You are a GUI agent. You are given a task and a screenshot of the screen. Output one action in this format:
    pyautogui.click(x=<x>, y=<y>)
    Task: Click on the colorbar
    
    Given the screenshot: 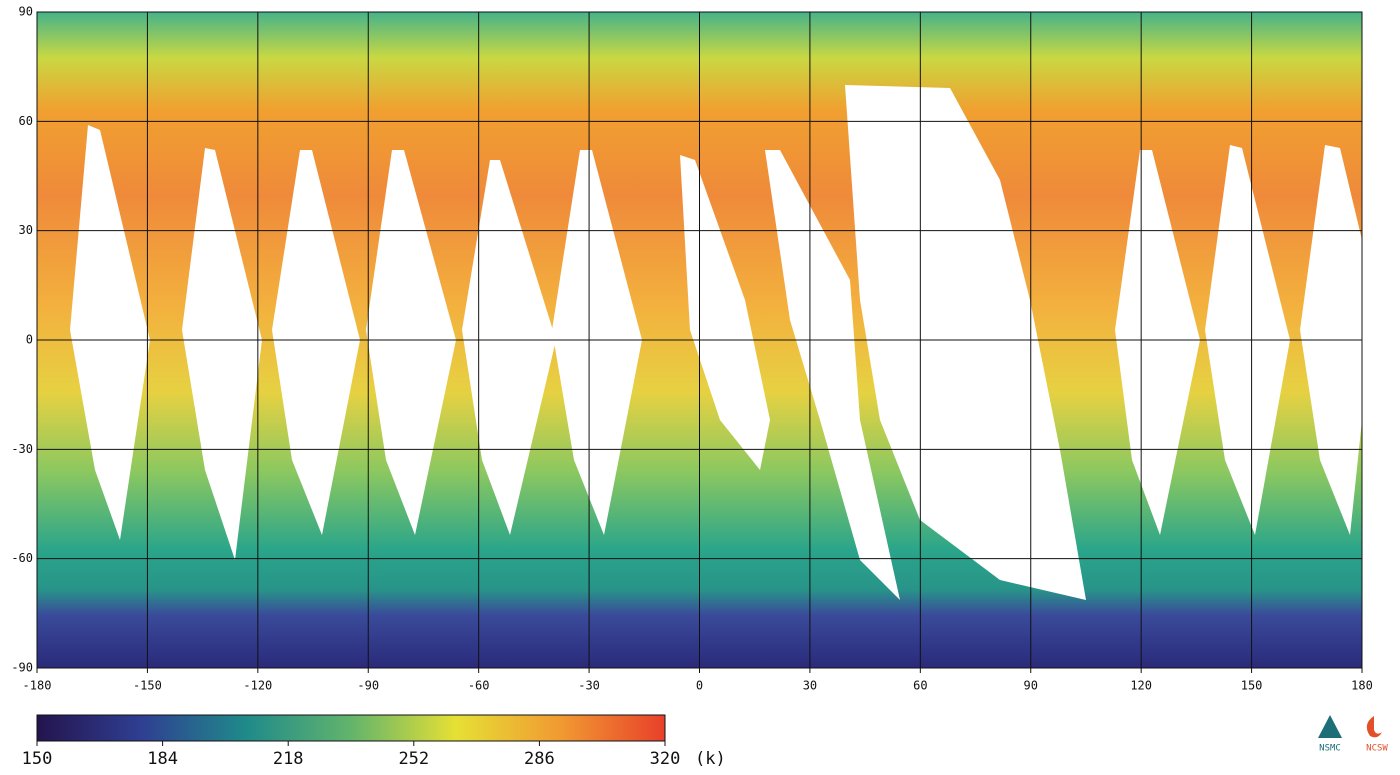 What is the action you would take?
    pyautogui.click(x=351, y=728)
    